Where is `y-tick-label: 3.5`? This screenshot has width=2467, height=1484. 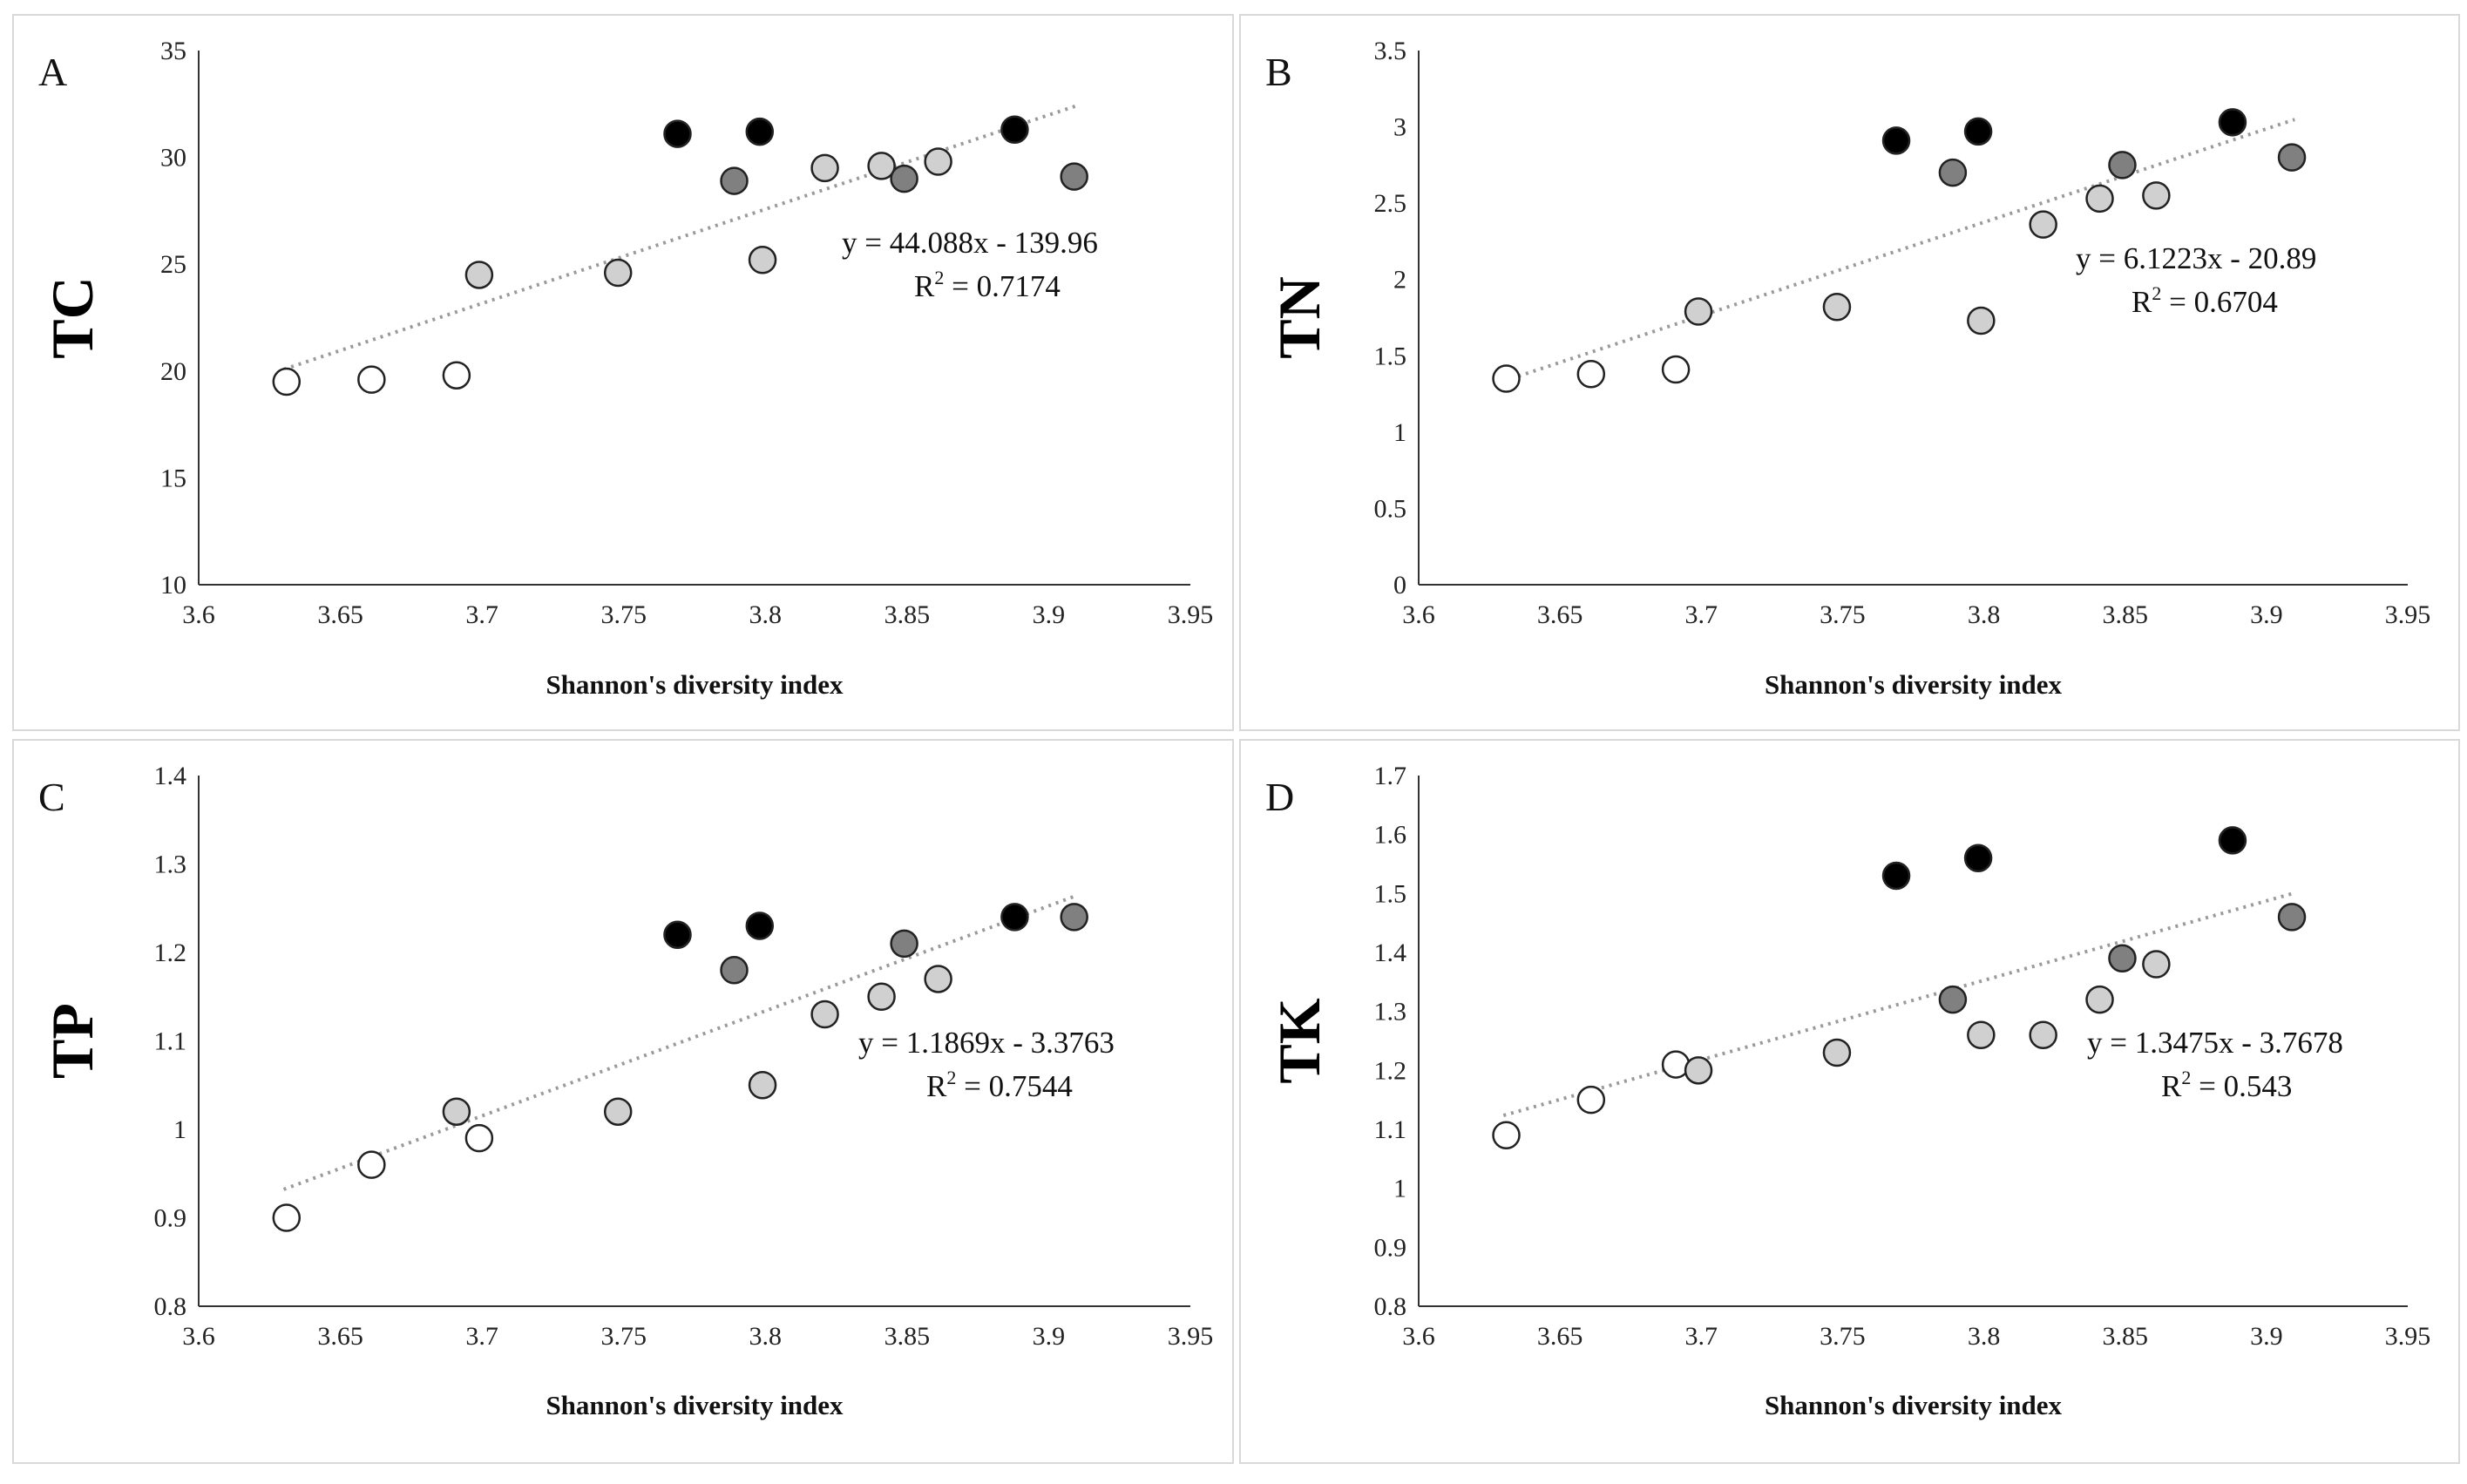
y-tick-label: 3.5 is located at coordinates (1390, 51).